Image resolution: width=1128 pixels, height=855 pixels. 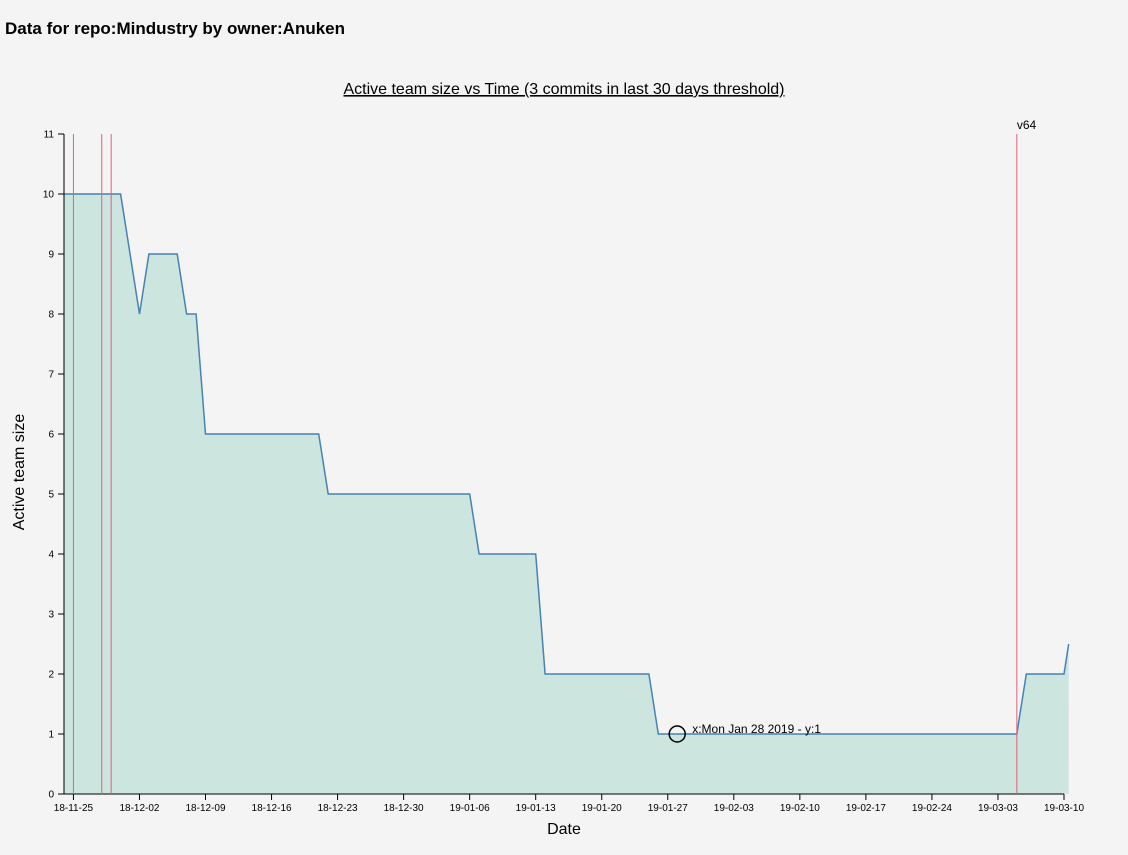 What do you see at coordinates (272, 808) in the screenshot?
I see `x-tick-label: 18-12-16` at bounding box center [272, 808].